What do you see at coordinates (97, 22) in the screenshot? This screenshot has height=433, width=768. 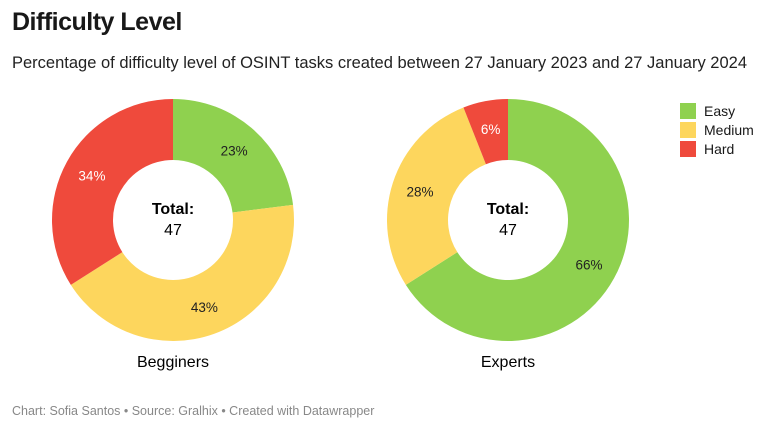 I see `chart-title: Difficulty Level` at bounding box center [97, 22].